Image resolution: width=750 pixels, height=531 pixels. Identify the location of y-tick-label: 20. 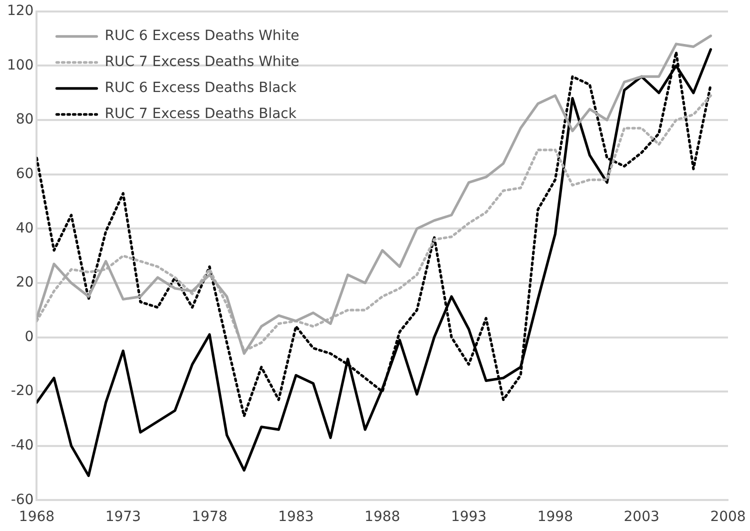
(25, 282).